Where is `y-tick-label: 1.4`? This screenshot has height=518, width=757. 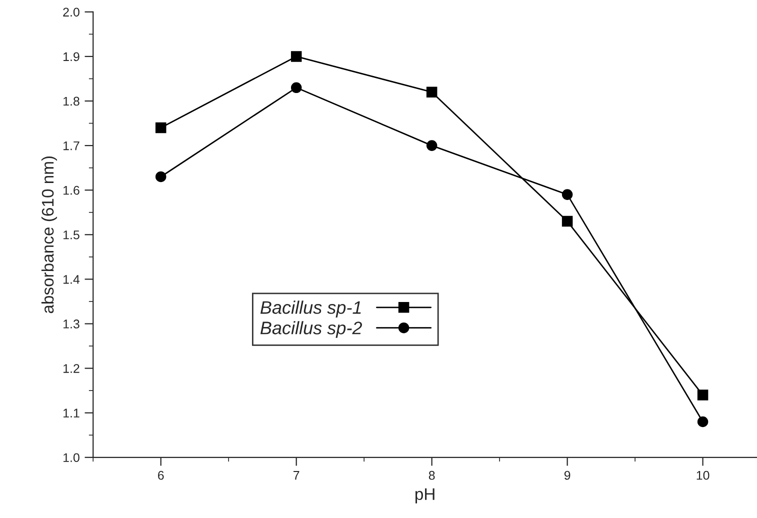 y-tick-label: 1.4 is located at coordinates (71, 279).